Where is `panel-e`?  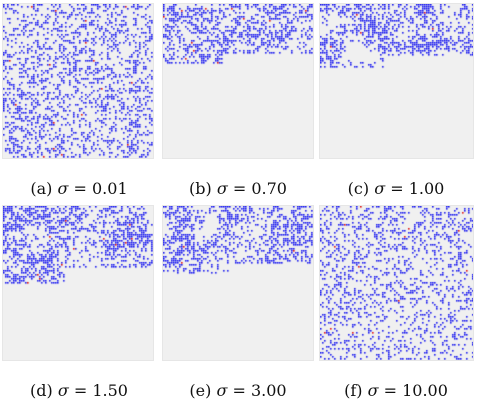
panel-e is located at coordinates (238, 283).